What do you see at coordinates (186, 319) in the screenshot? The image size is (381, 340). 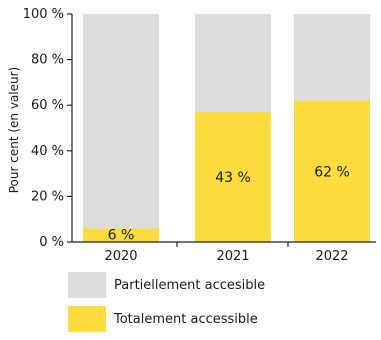 I see `legend-label-total: Totalement accessible` at bounding box center [186, 319].